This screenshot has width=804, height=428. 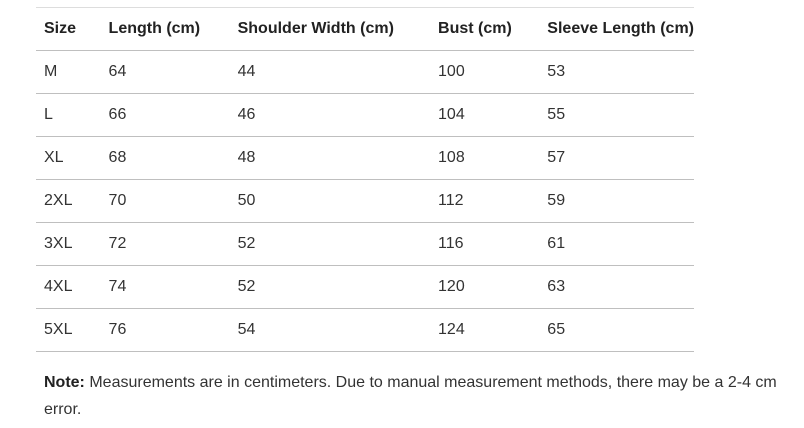 I want to click on cell-size: 2XL, so click(x=58, y=200).